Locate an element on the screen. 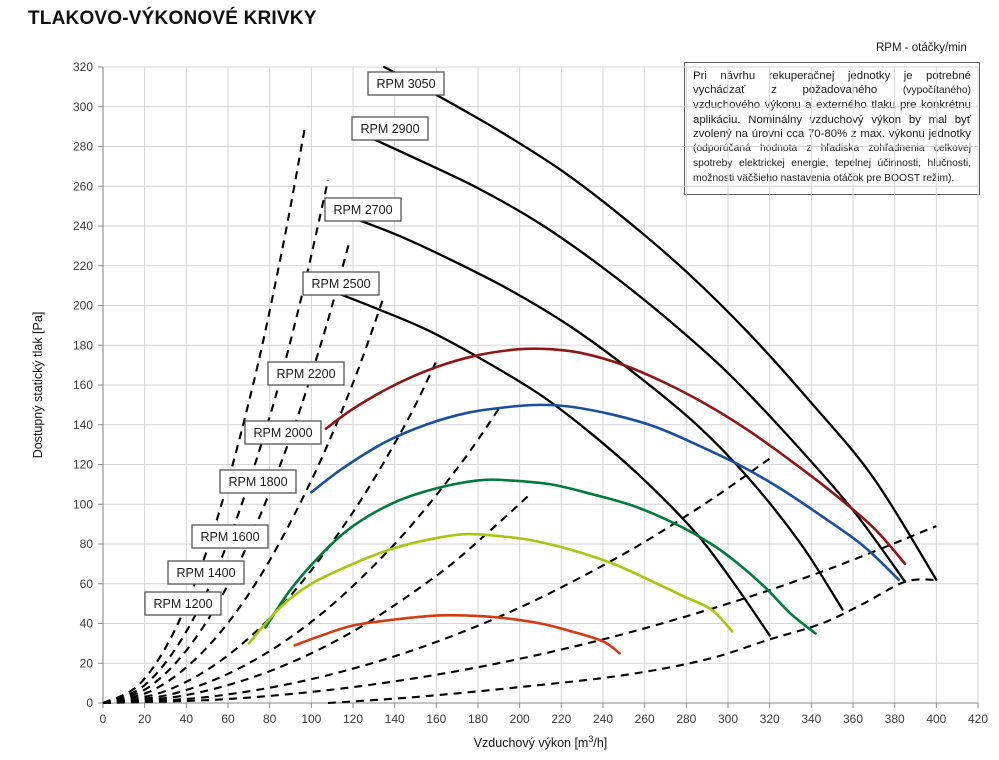  label-box-text: RPM 1200 is located at coordinates (182, 604).